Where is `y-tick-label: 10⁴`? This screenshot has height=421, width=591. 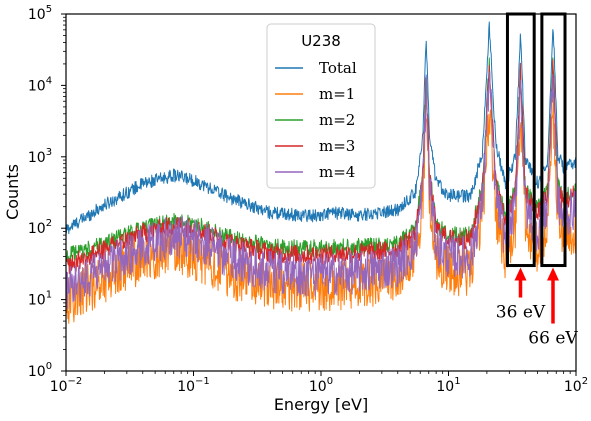 y-tick-label: 10⁴ is located at coordinates (40, 84).